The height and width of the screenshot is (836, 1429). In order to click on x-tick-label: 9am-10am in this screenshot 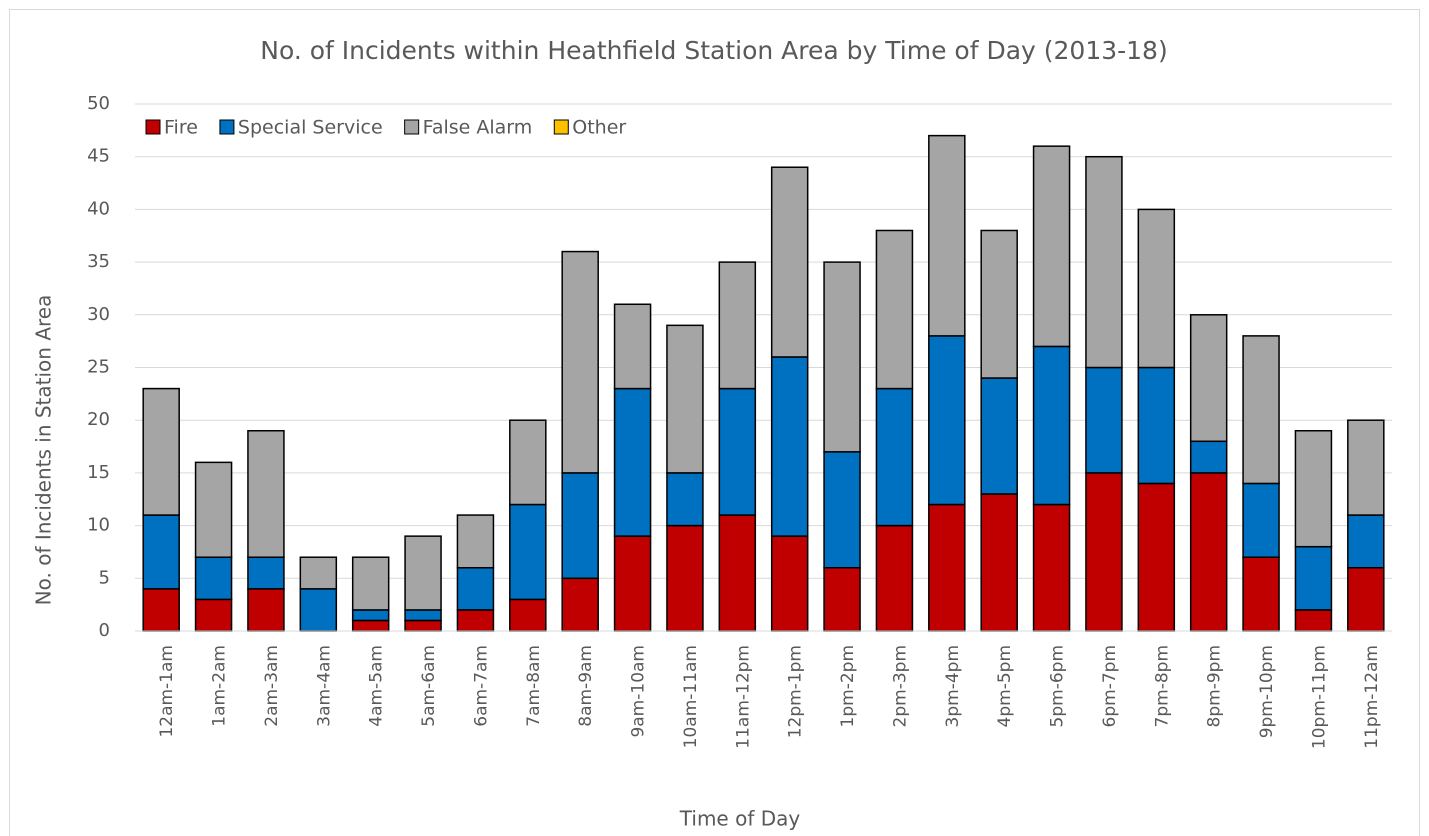, I will do `click(639, 691)`.